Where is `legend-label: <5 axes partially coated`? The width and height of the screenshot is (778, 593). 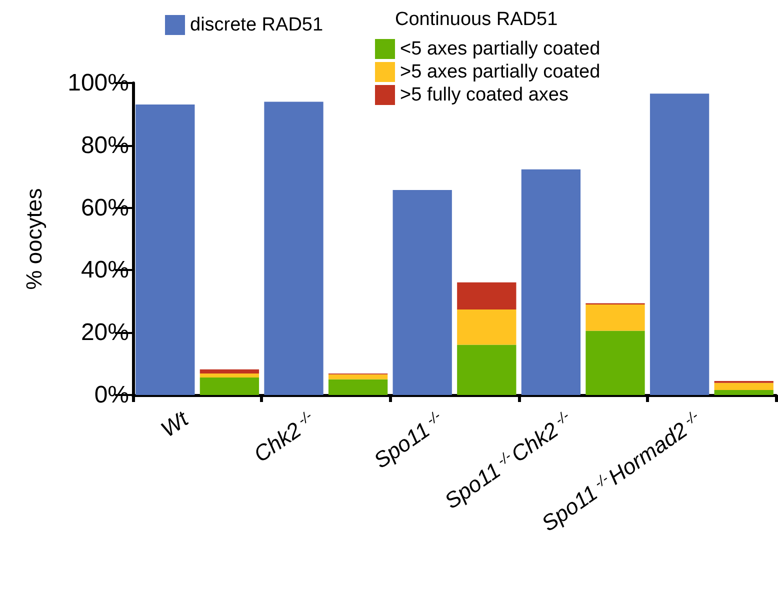
legend-label: <5 axes partially coated is located at coordinates (500, 49).